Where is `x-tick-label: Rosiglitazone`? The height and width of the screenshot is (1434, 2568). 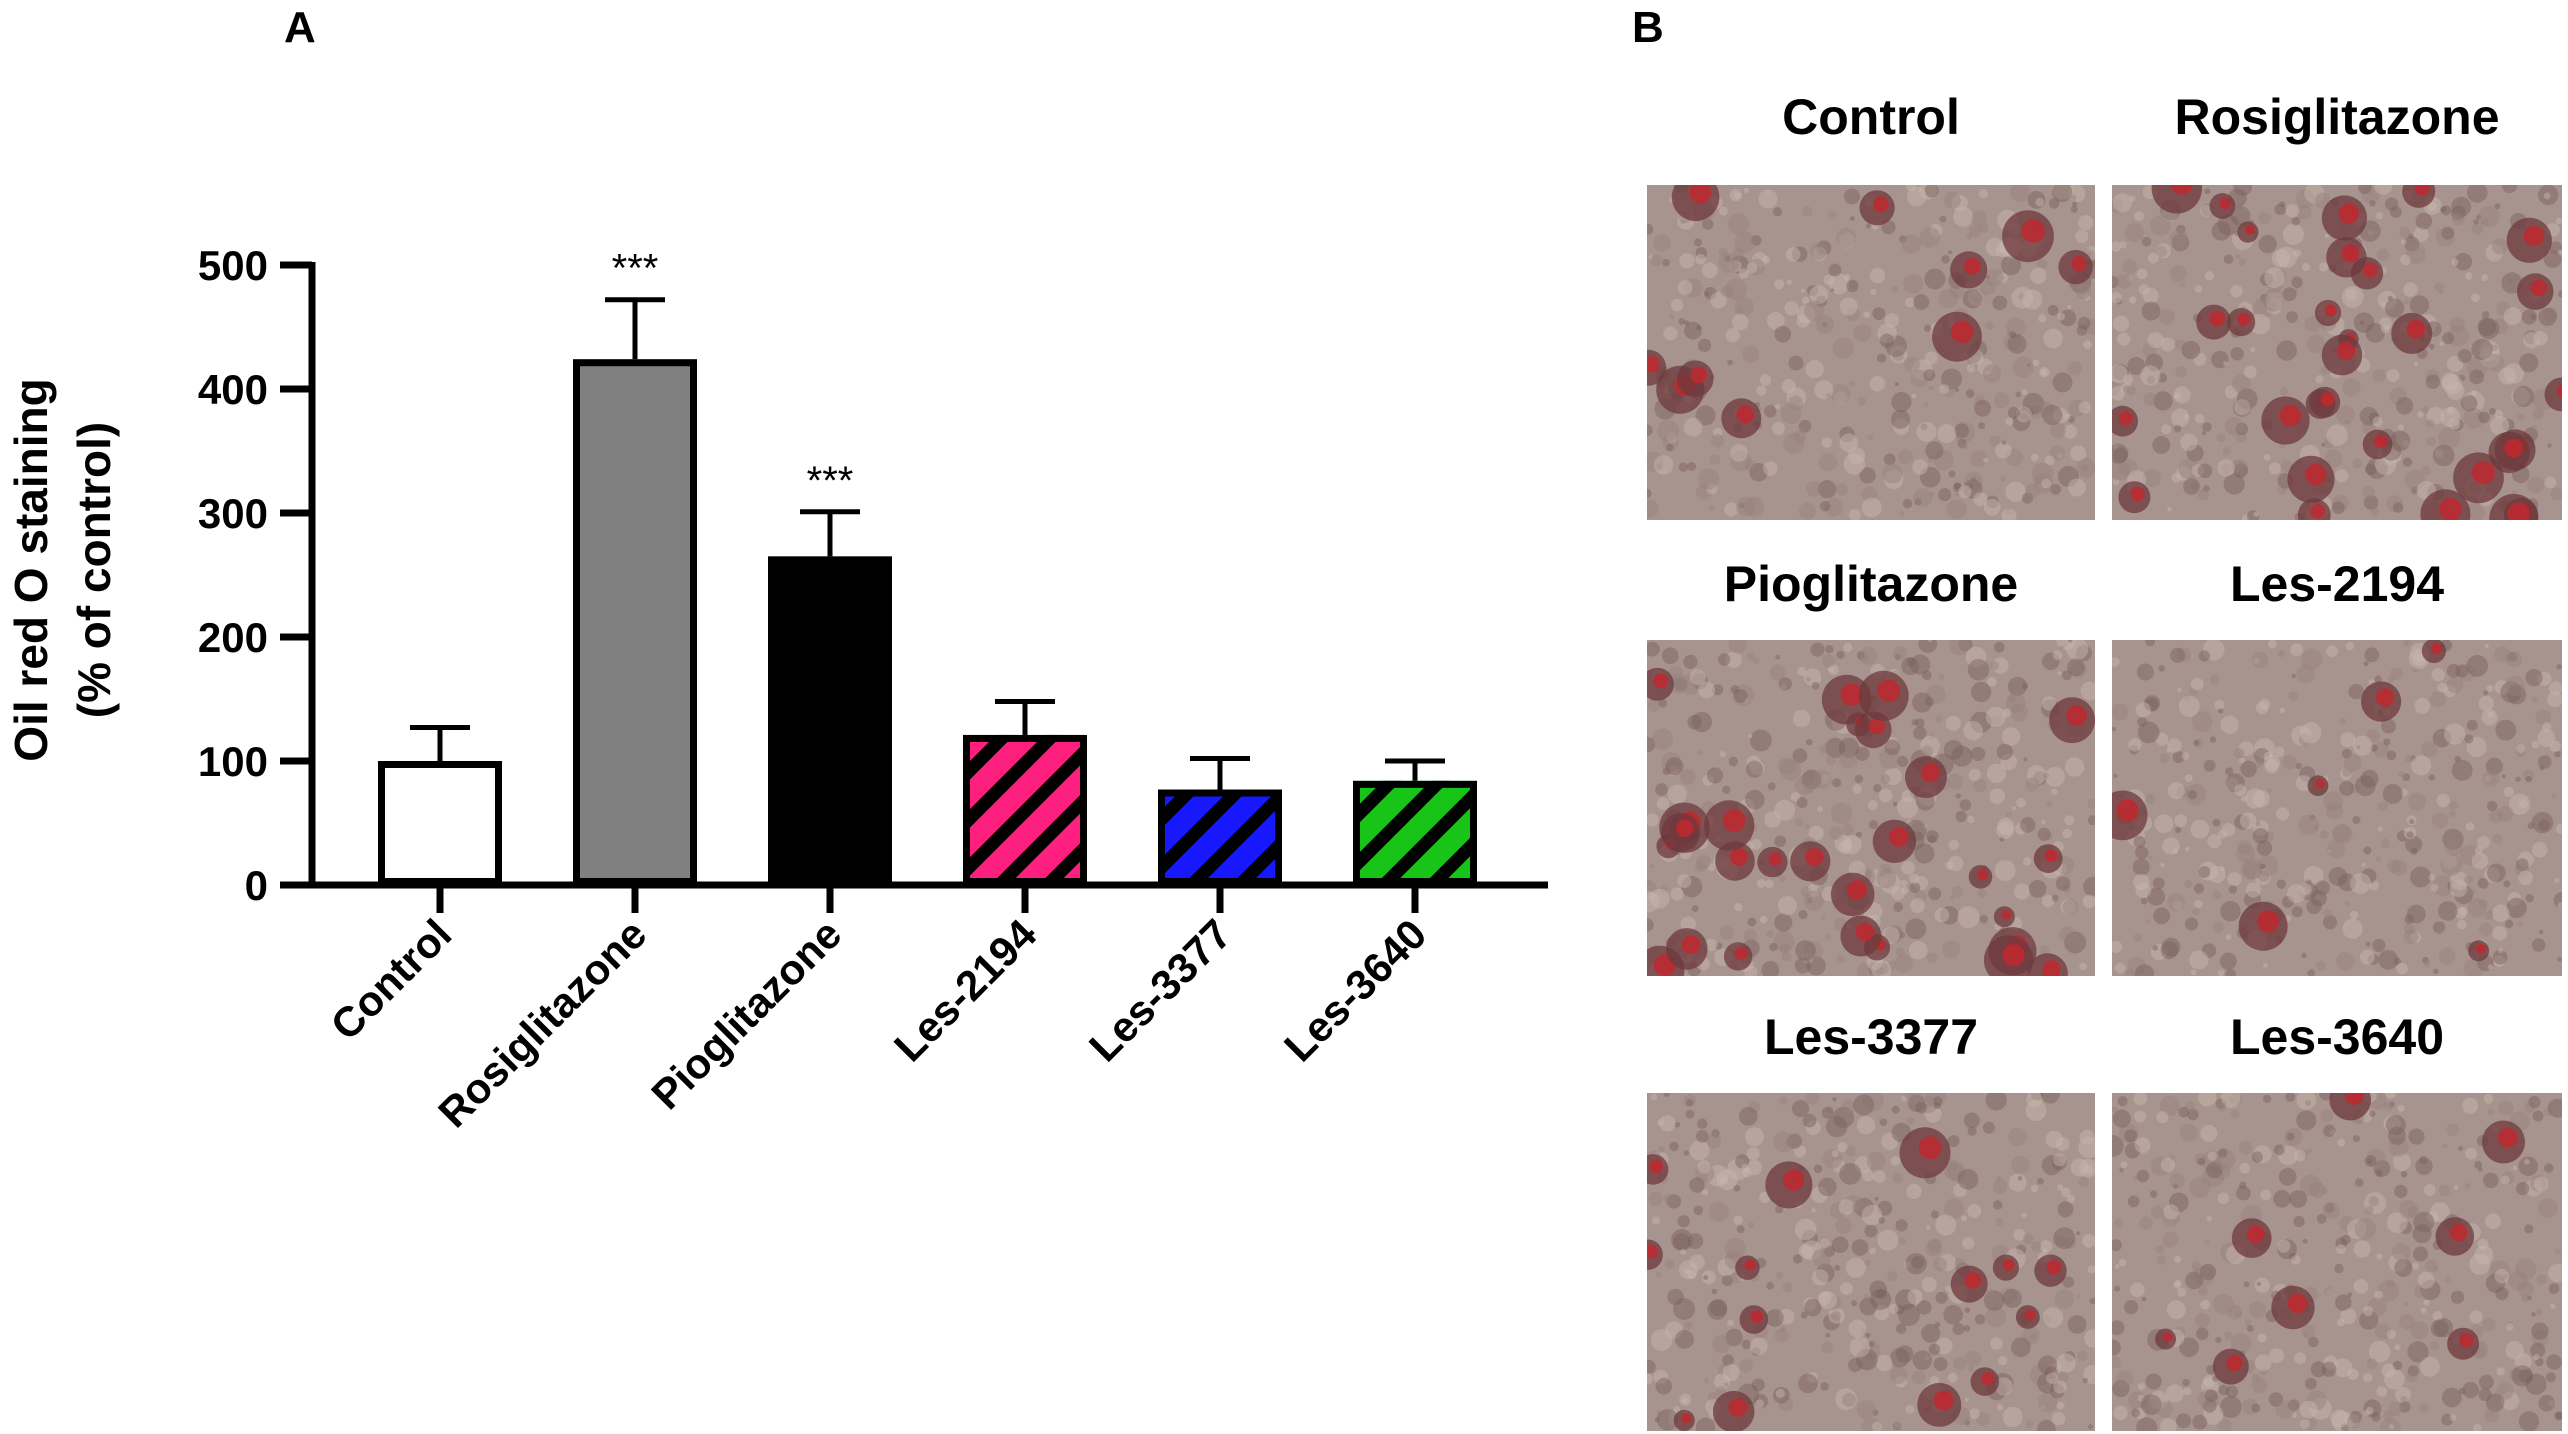 x-tick-label: Rosiglitazone is located at coordinates (542, 1023).